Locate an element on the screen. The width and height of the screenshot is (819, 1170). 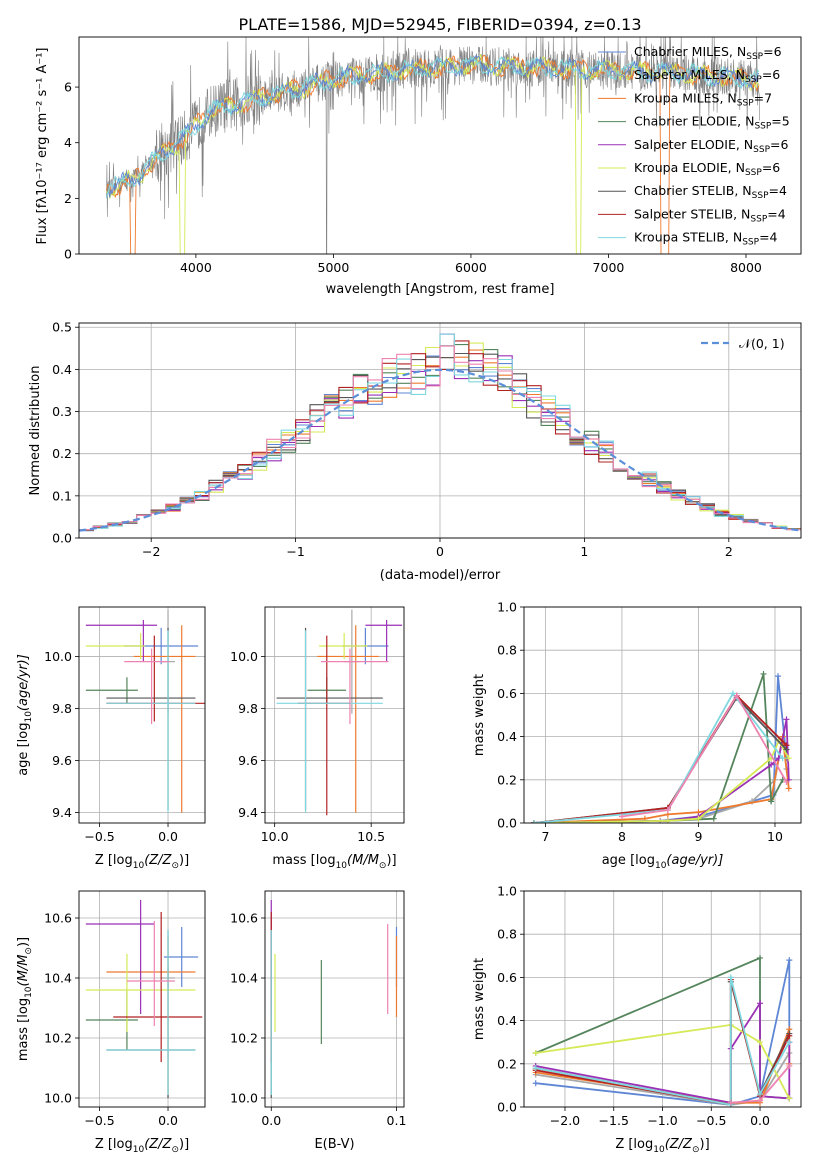
x-tick-label: 1 is located at coordinates (584, 551).